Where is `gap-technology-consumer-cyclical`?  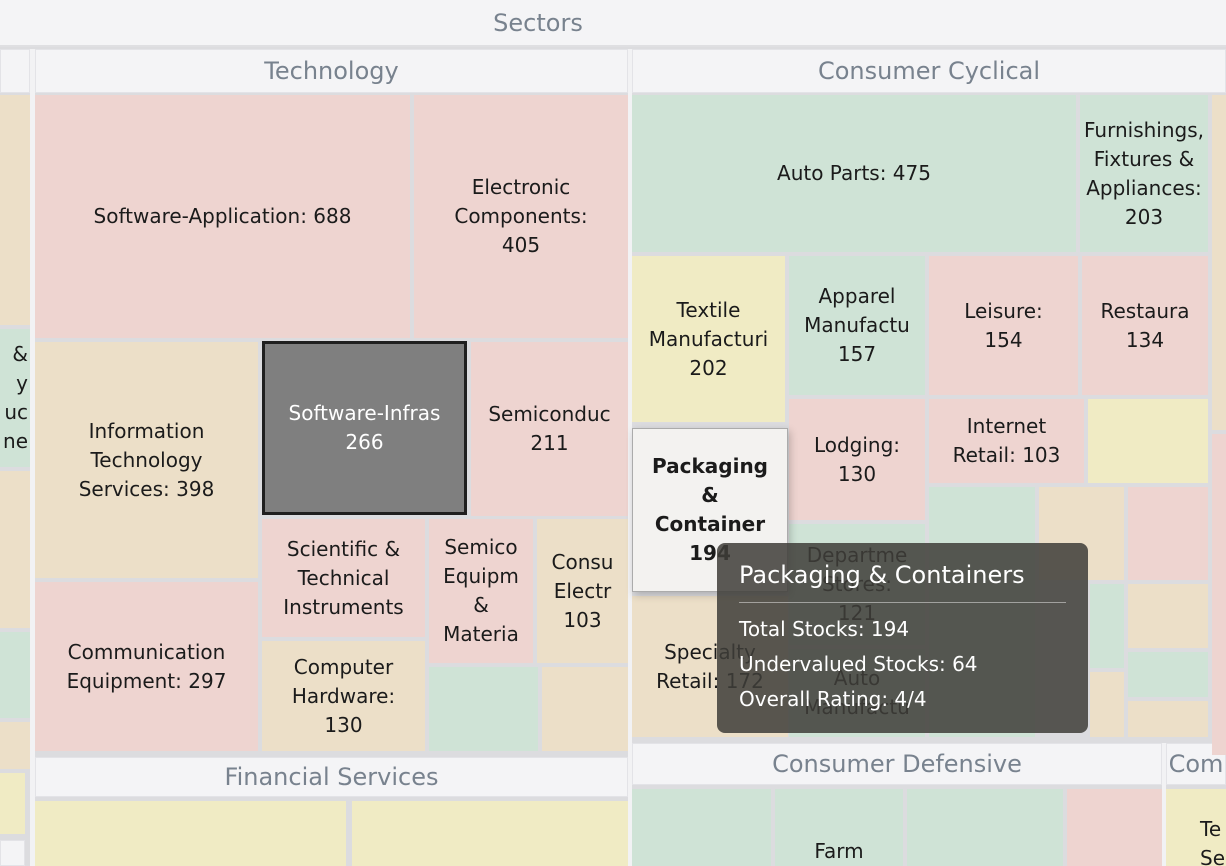 gap-technology-consumer-cyclical is located at coordinates (630, 457).